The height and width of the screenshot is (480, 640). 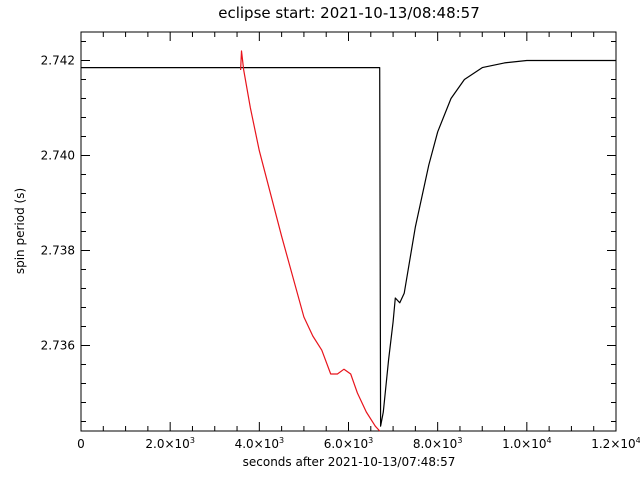 What do you see at coordinates (438, 443) in the screenshot?
I see `x-tick-label: 8.0×103` at bounding box center [438, 443].